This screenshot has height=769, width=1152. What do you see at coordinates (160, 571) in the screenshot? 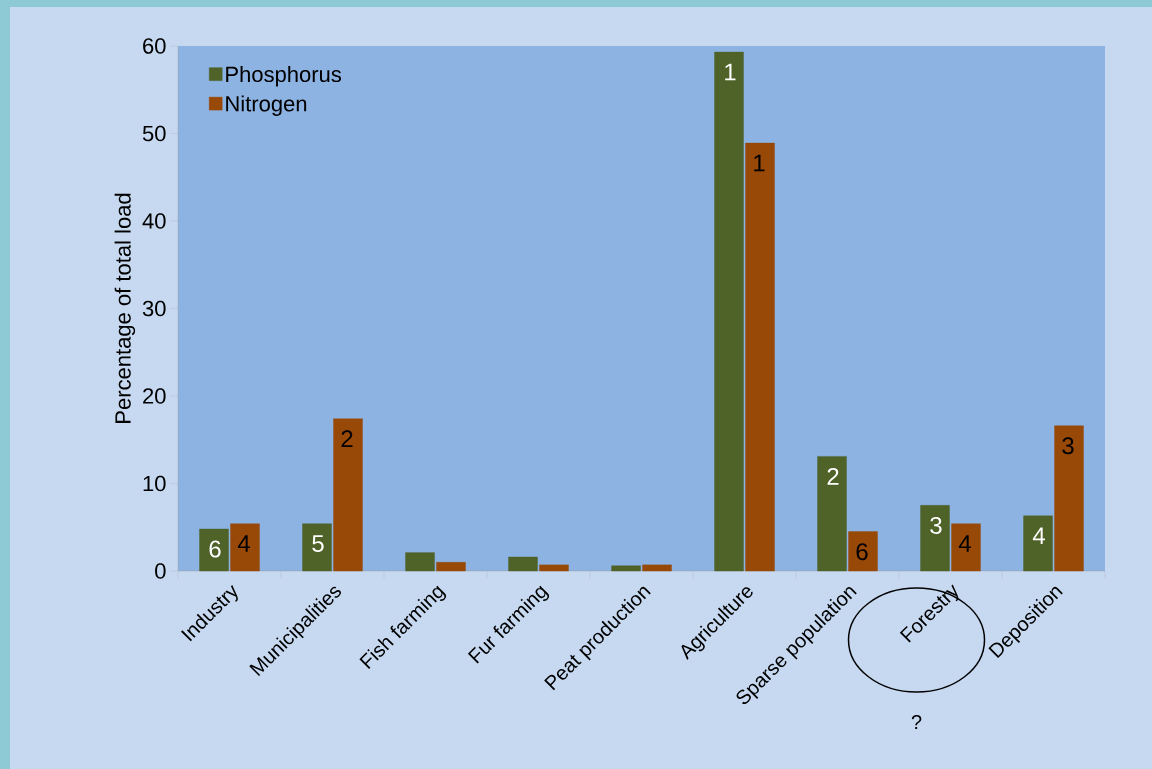
I see `y-tick-label: 0` at bounding box center [160, 571].